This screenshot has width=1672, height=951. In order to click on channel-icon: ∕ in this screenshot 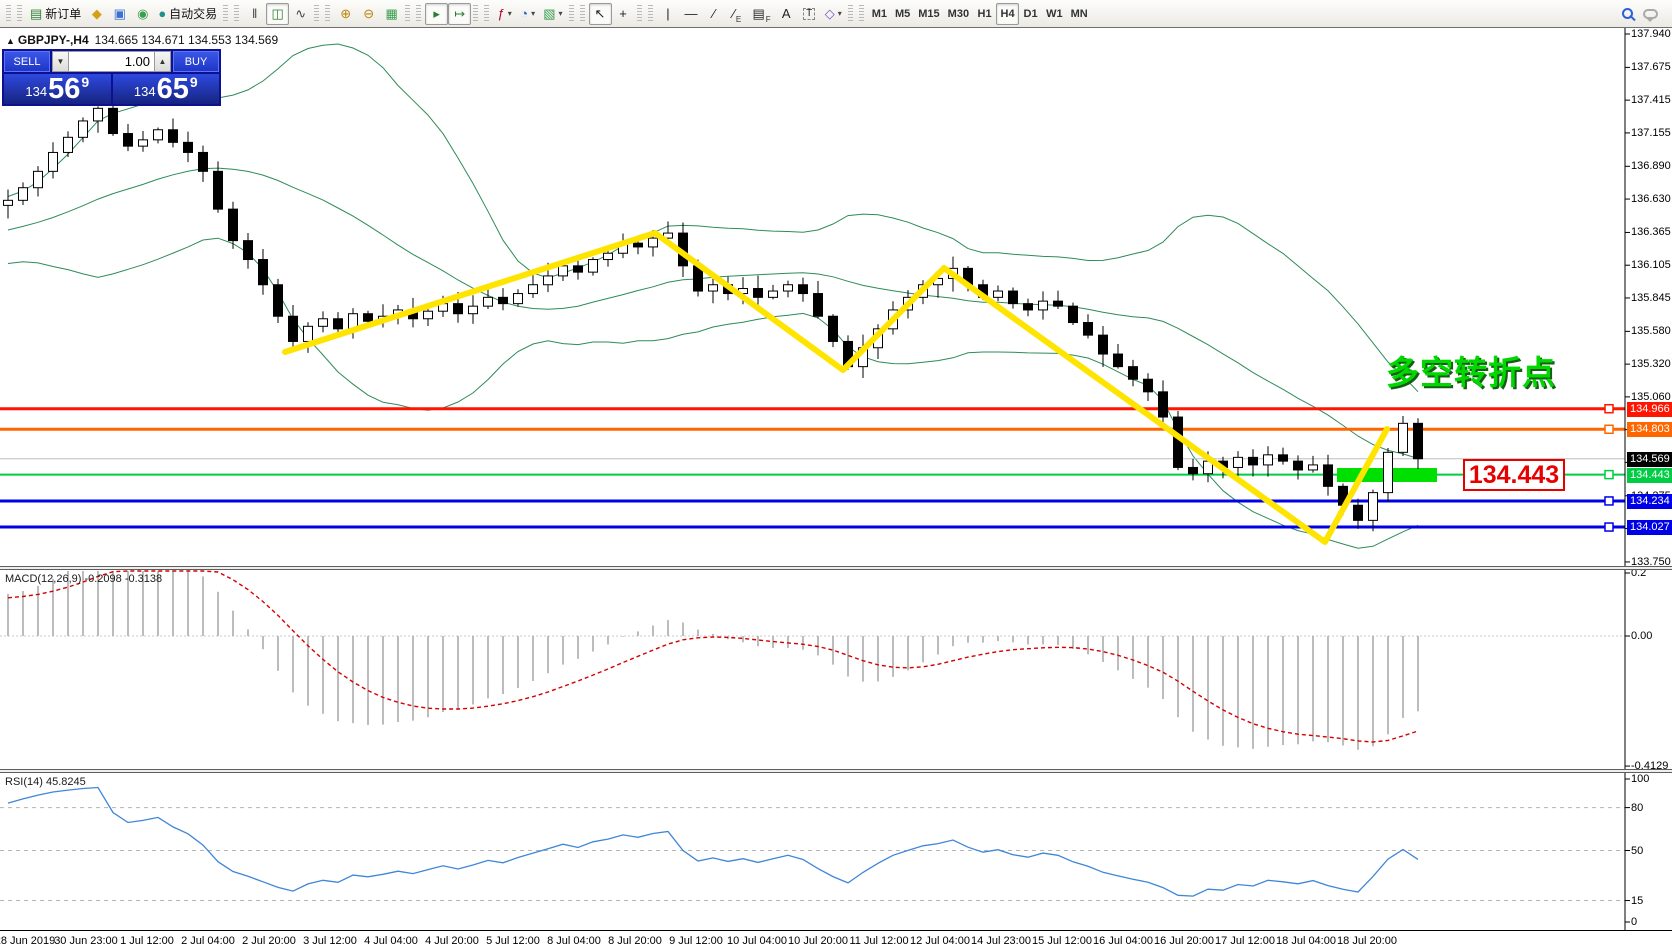, I will do `click(733, 13)`.